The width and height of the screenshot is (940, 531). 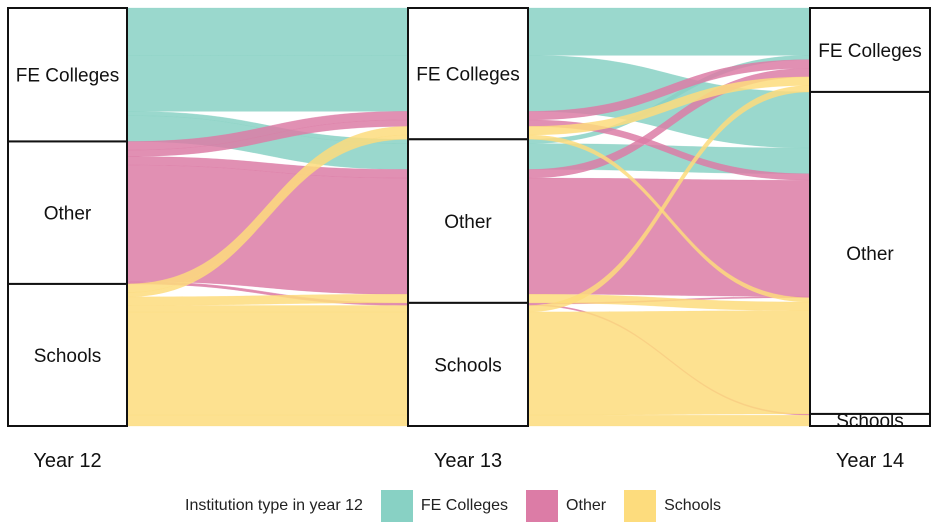 What do you see at coordinates (464, 505) in the screenshot?
I see `legend-label-fe-colleges: FE Colleges` at bounding box center [464, 505].